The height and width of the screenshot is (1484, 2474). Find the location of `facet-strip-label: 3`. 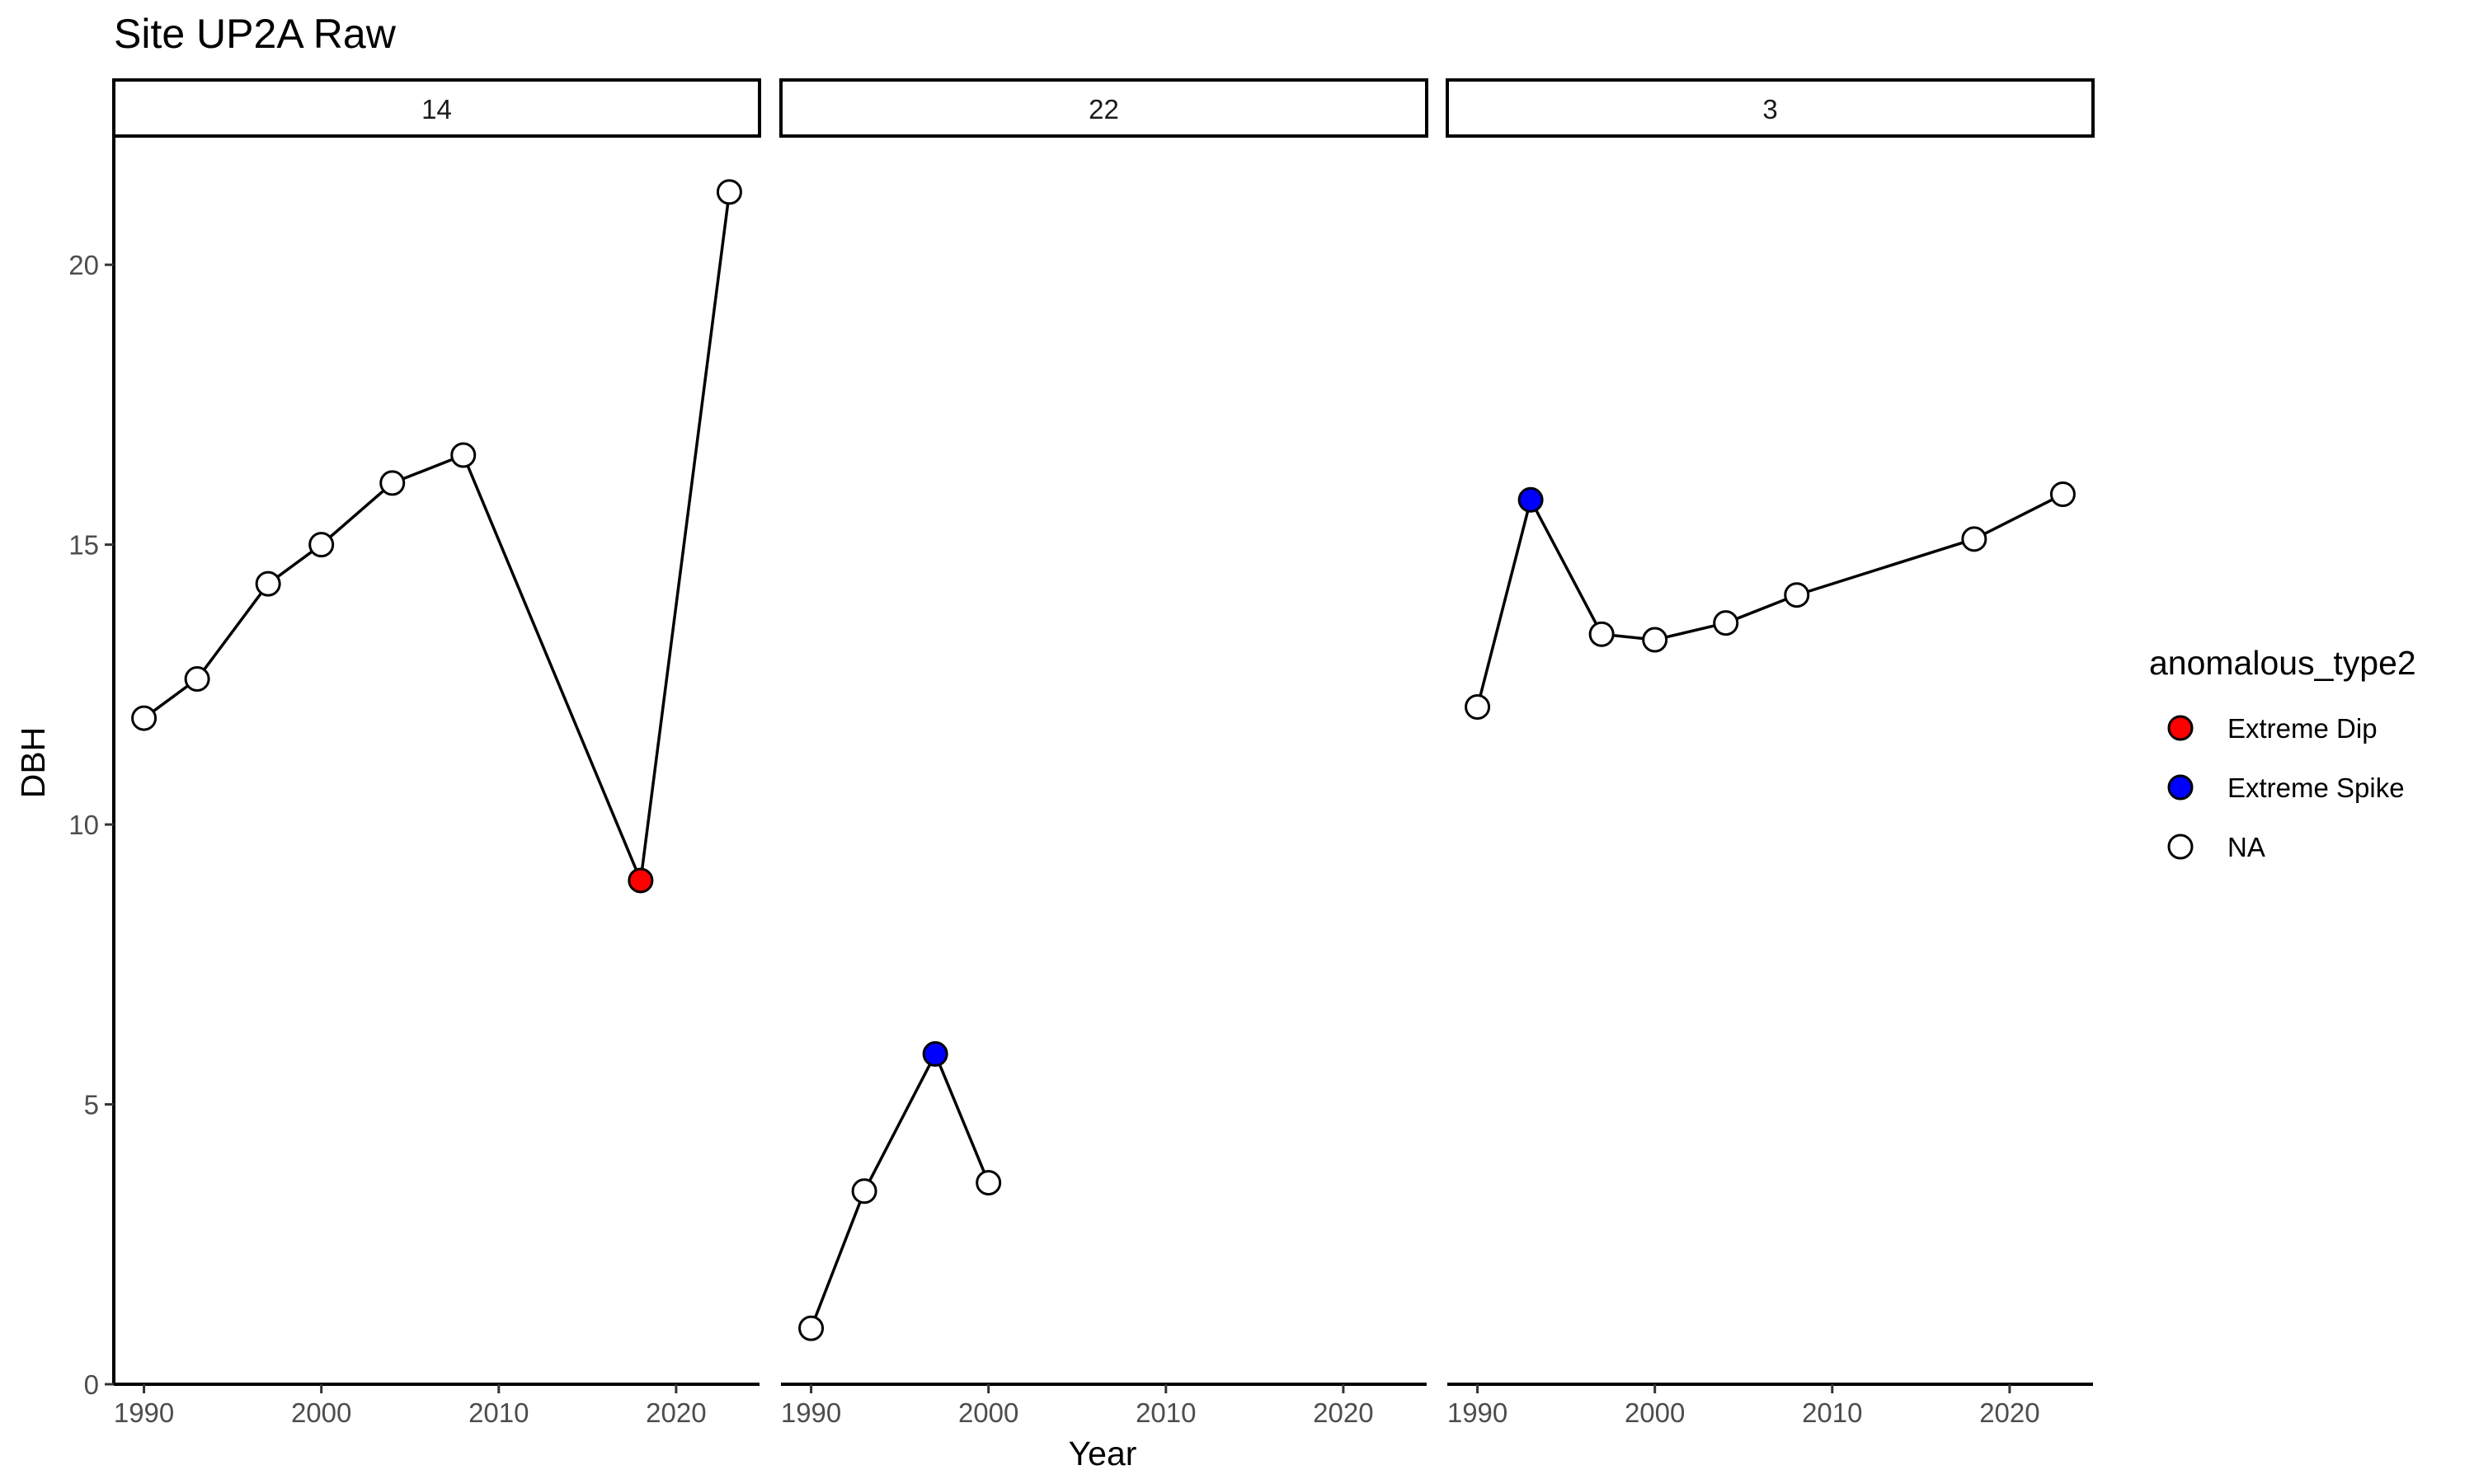

facet-strip-label: 3 is located at coordinates (1769, 109).